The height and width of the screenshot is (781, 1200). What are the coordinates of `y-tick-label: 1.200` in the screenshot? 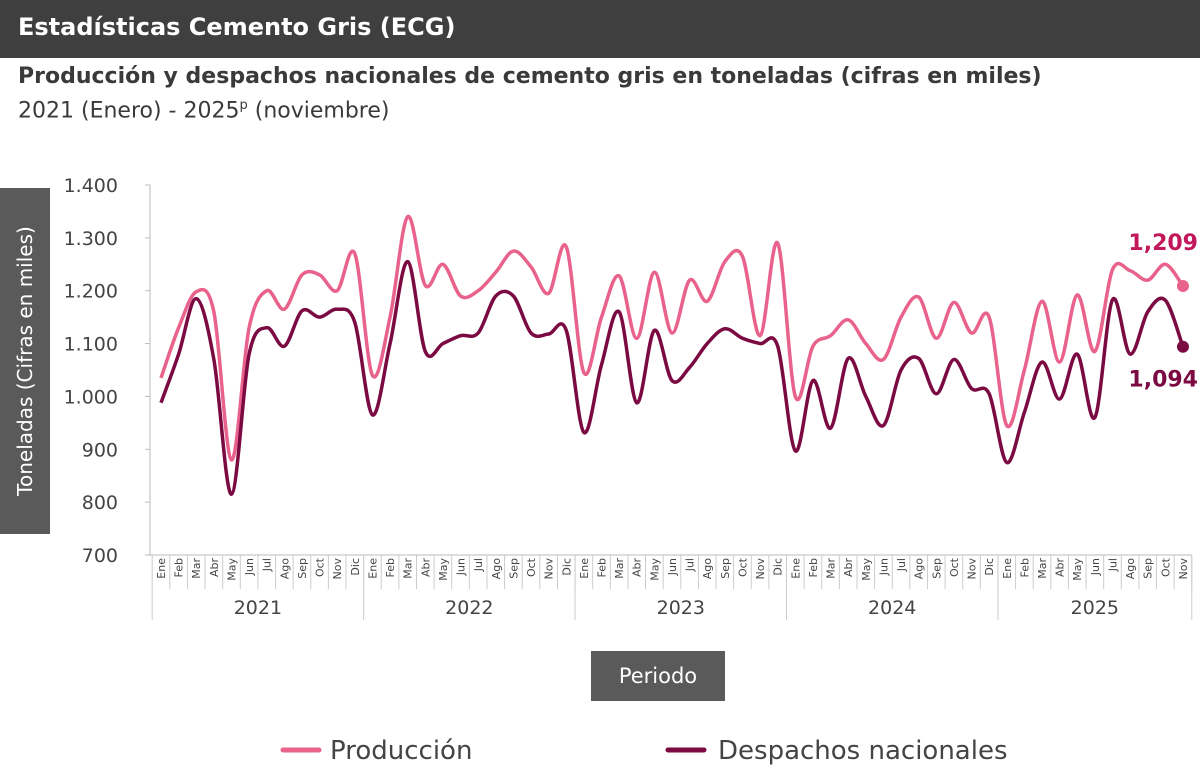 It's located at (91, 292).